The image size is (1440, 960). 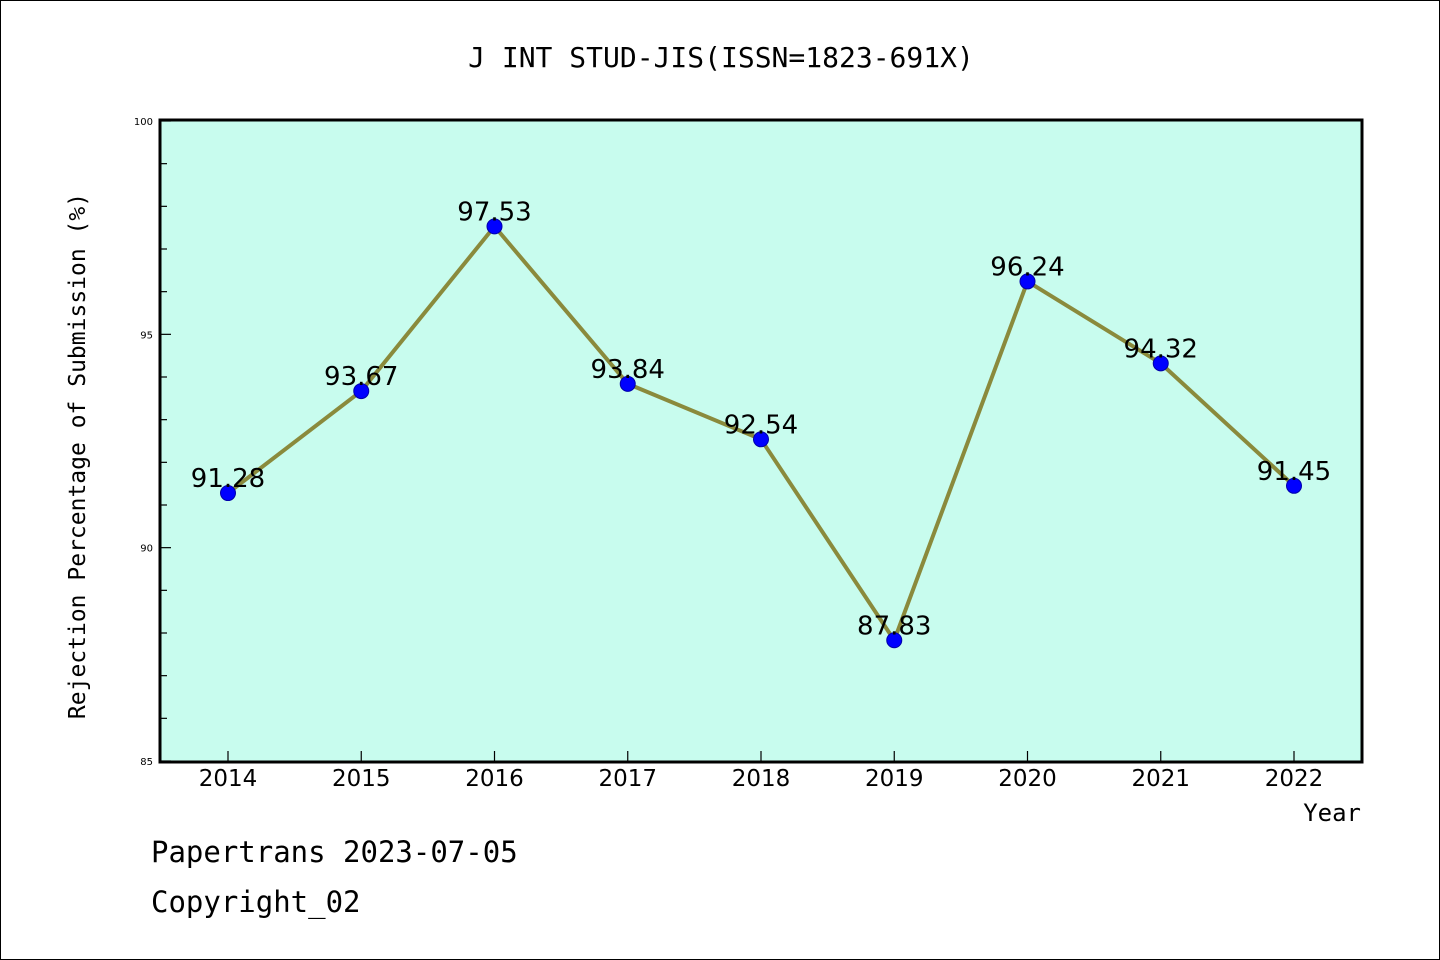 What do you see at coordinates (334, 852) in the screenshot?
I see `footer-papertrans: Papertrans 2023-07-05` at bounding box center [334, 852].